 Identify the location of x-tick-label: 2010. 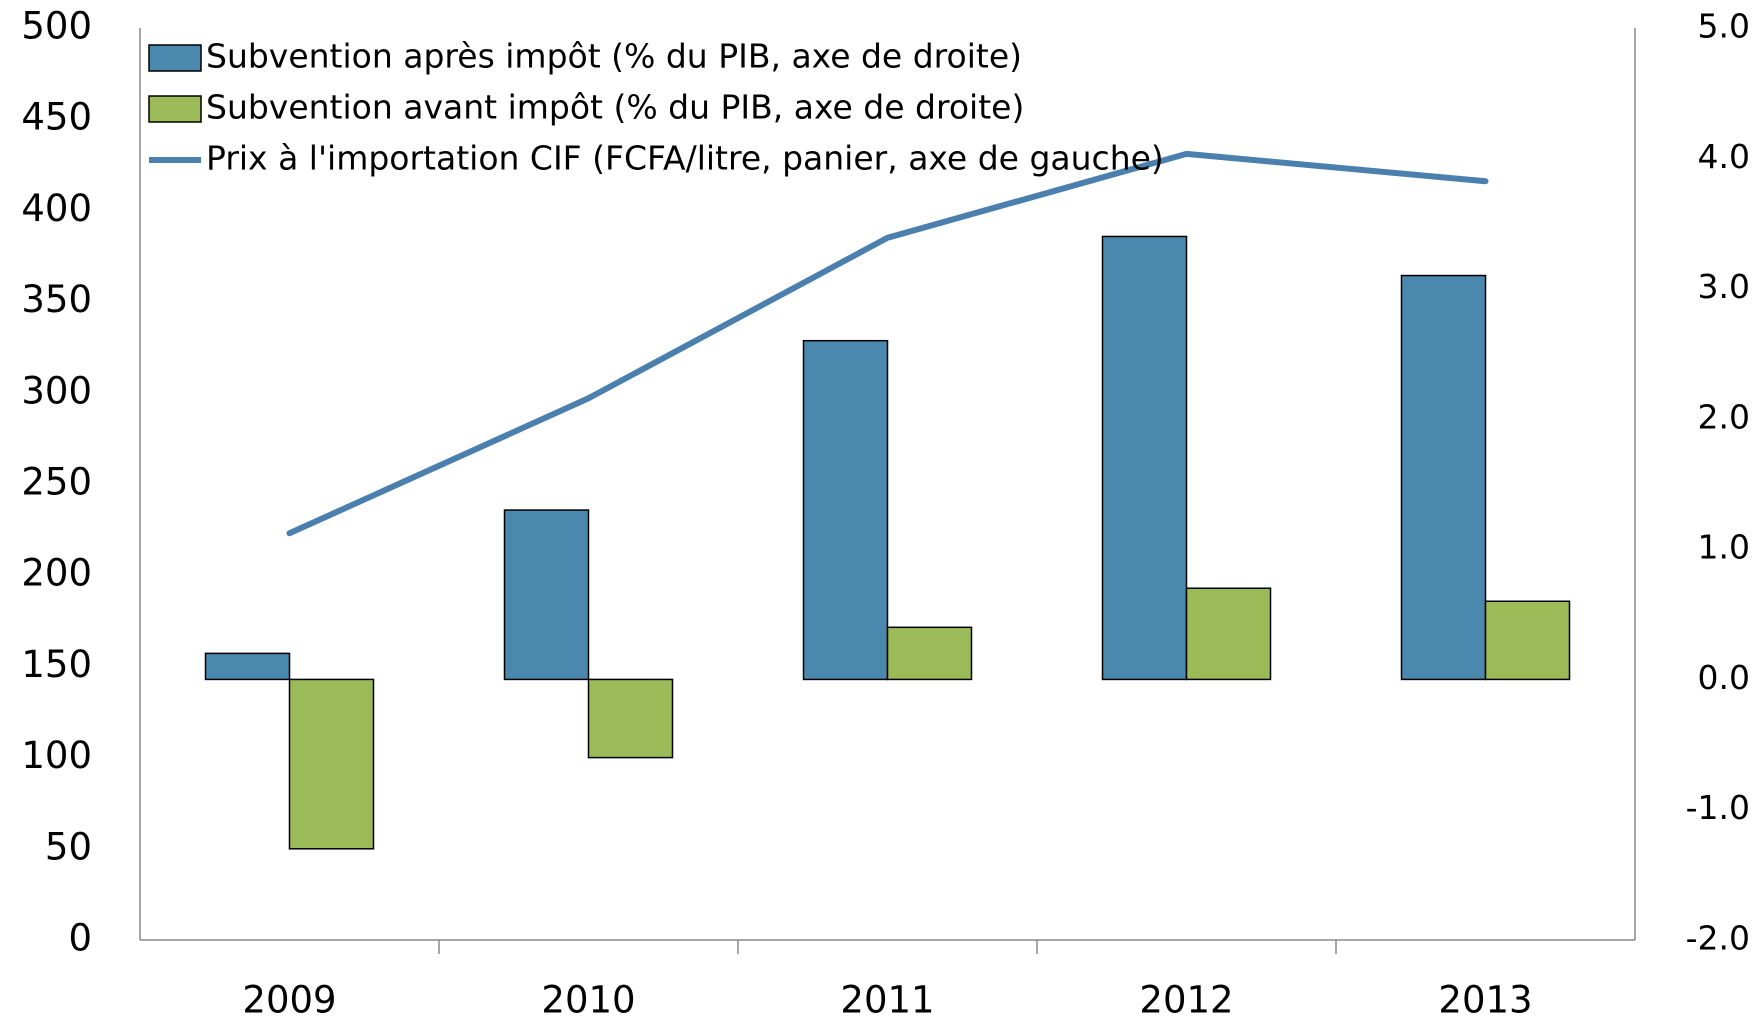
(588, 1000).